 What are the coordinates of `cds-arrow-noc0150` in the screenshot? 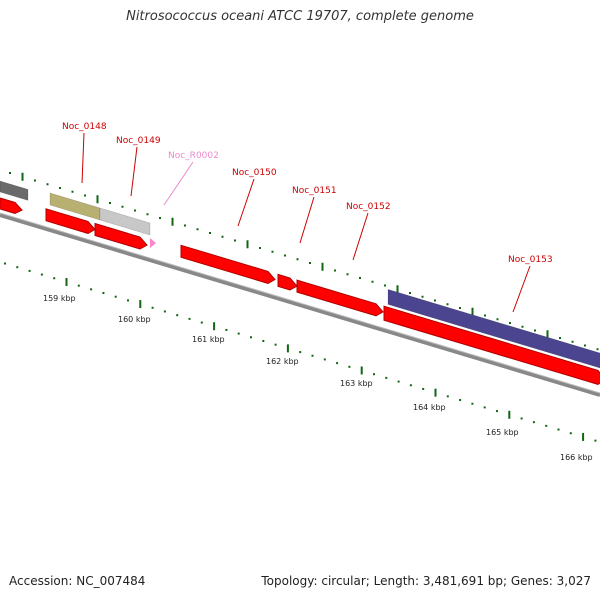 It's located at (228, 264).